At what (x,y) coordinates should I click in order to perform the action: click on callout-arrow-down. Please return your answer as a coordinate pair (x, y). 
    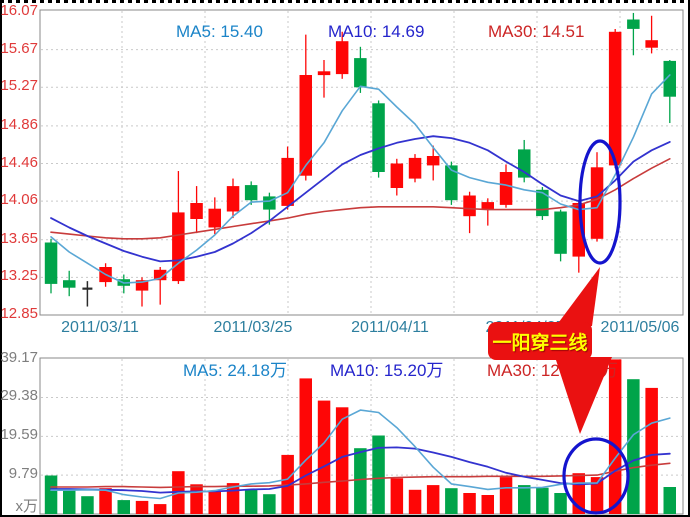
    Looking at the image, I should click on (583, 395).